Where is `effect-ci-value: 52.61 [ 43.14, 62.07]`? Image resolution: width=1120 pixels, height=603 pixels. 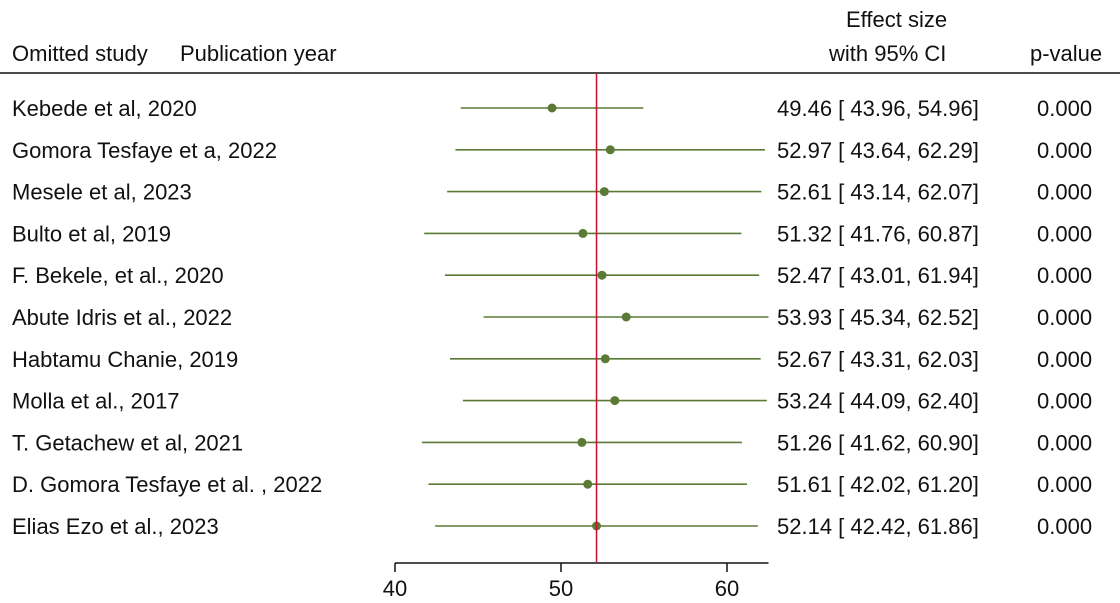 effect-ci-value: 52.61 [ 43.14, 62.07] is located at coordinates (878, 192).